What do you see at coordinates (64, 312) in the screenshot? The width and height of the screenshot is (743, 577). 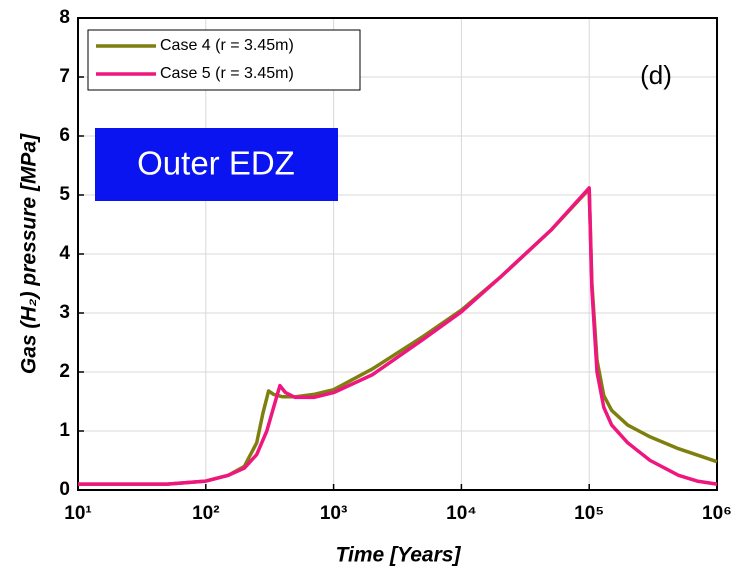 I see `y-tick-label: 3` at bounding box center [64, 312].